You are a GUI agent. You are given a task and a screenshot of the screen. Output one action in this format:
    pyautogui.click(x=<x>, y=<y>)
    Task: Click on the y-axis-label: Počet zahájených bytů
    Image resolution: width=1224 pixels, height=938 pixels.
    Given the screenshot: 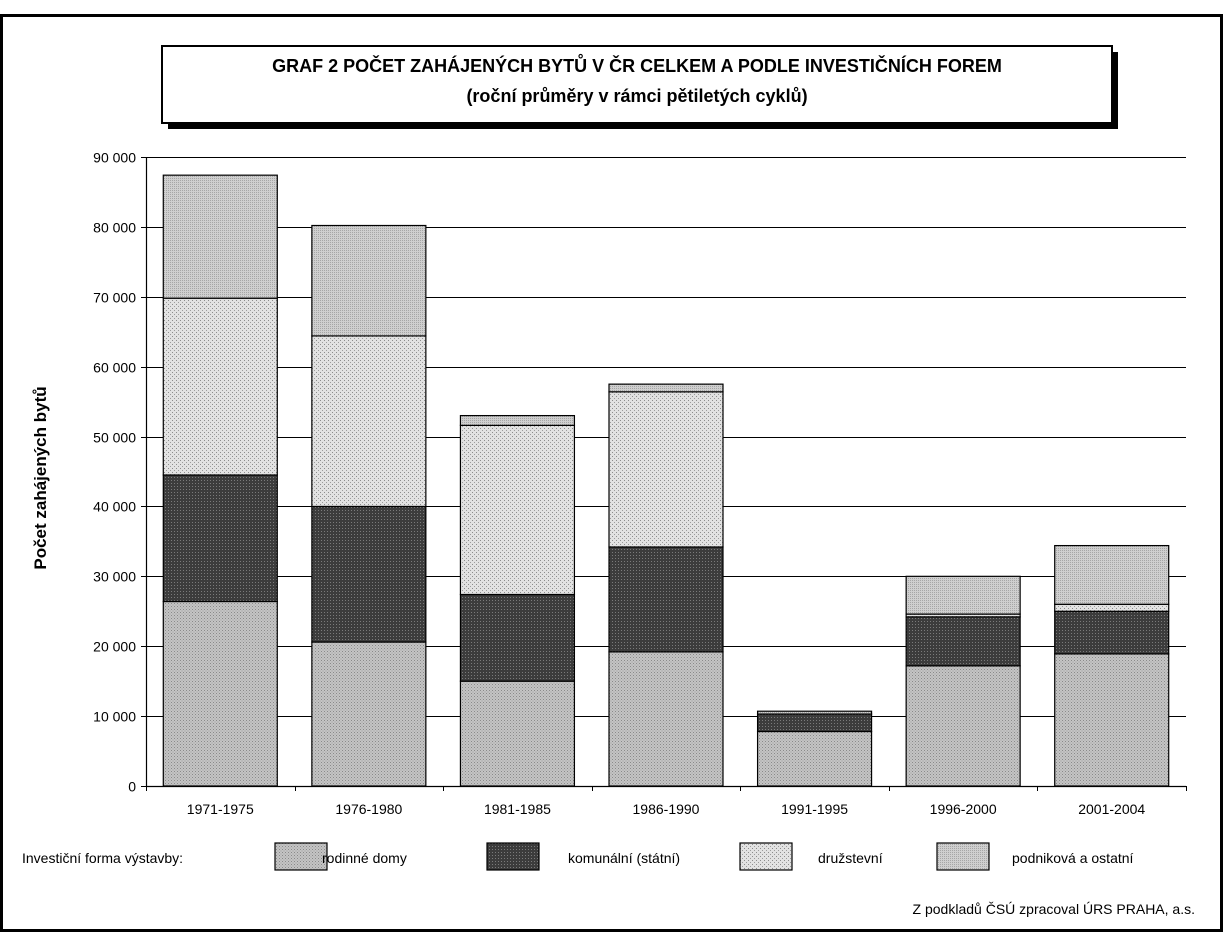 What is the action you would take?
    pyautogui.click(x=40, y=477)
    